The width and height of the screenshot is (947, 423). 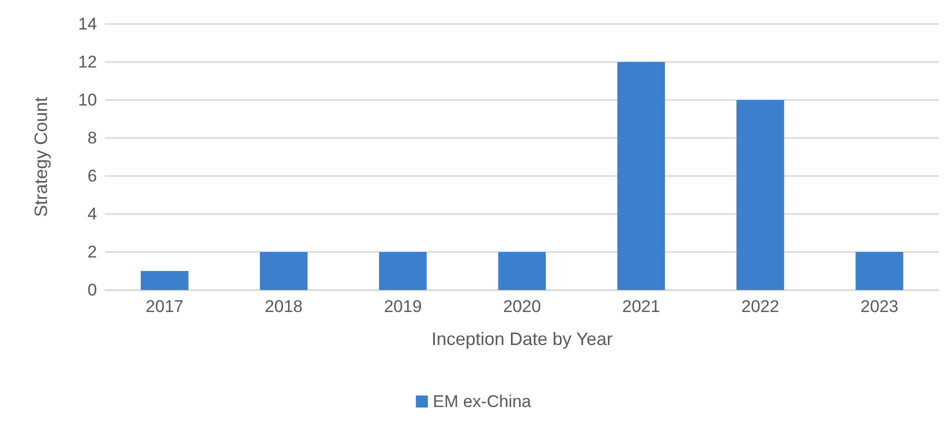 I want to click on y-tick-label: 8, so click(x=92, y=138).